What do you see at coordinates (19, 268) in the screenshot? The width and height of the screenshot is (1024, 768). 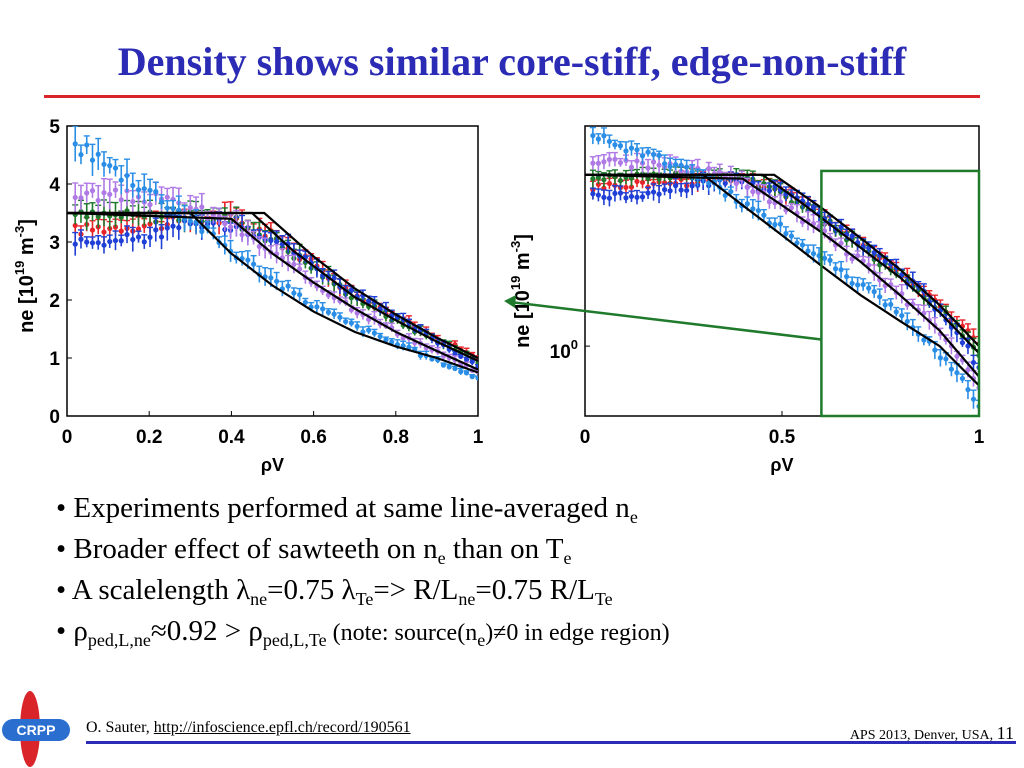 I see `y-axis-label-part: 19` at bounding box center [19, 268].